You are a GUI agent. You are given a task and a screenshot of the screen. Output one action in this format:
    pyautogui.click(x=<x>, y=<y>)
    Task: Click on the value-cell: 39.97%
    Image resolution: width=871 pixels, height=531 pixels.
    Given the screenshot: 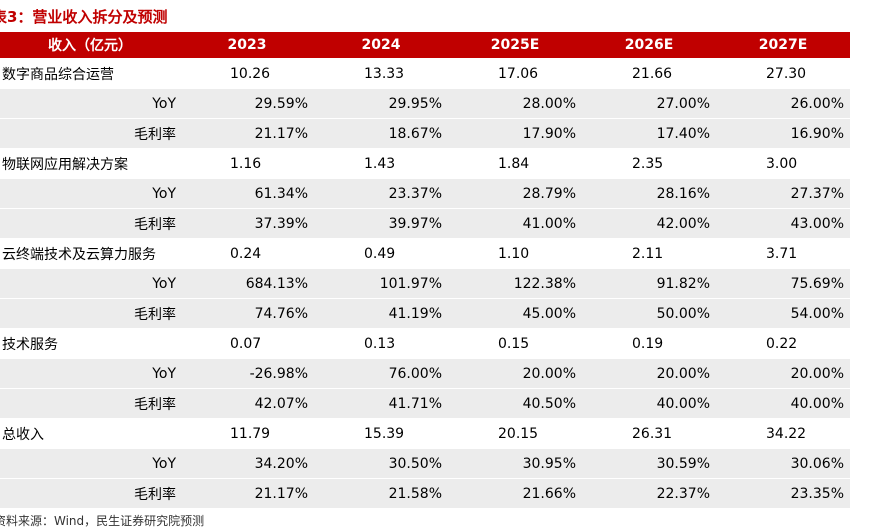 What is the action you would take?
    pyautogui.click(x=415, y=223)
    